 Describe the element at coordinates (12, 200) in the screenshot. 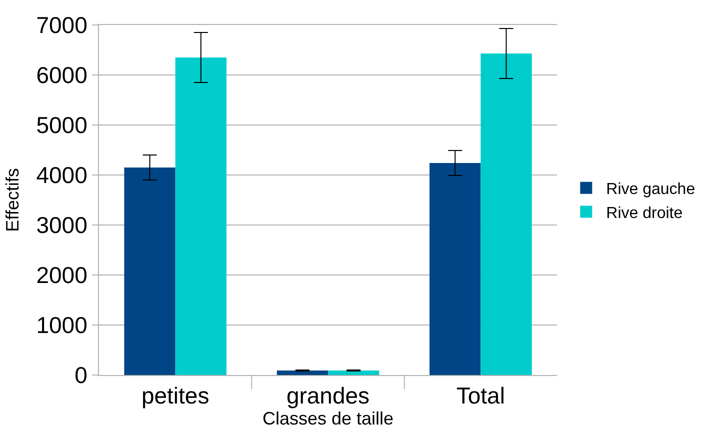

I see `y-axis-title: Effectifs` at that location.